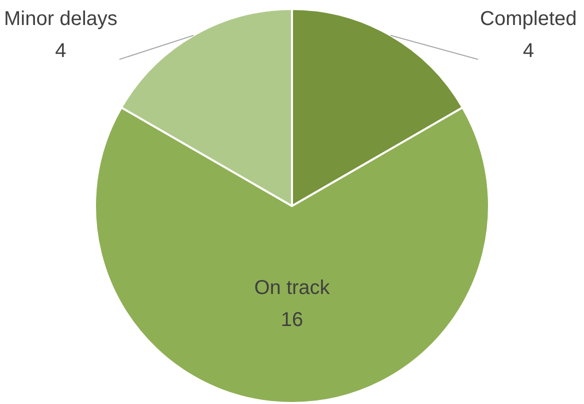  What do you see at coordinates (292, 288) in the screenshot?
I see `slice-label: On track` at bounding box center [292, 288].